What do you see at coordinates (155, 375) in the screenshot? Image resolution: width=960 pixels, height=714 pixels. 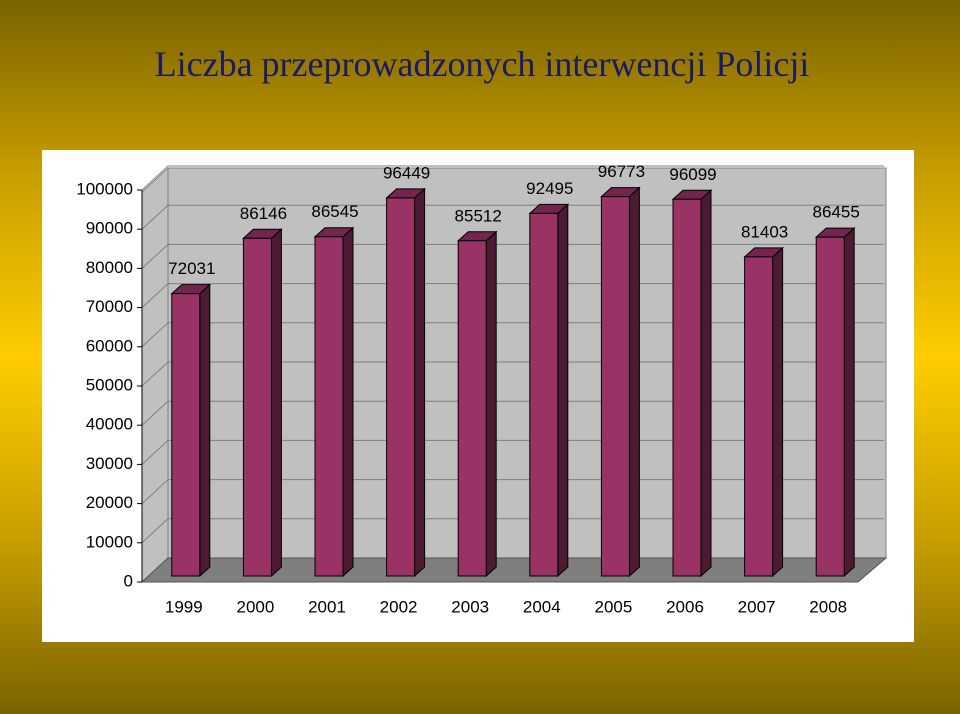 I see `side-wall` at bounding box center [155, 375].